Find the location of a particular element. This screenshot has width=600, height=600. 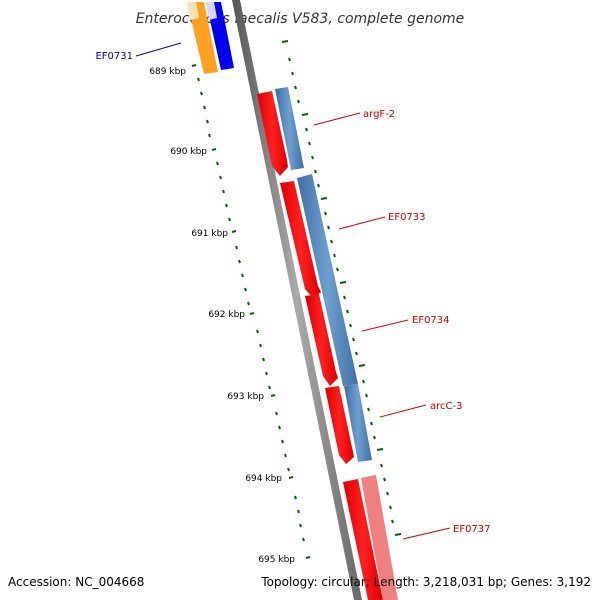

kbp-label-691: 691 kbp is located at coordinates (209, 234).